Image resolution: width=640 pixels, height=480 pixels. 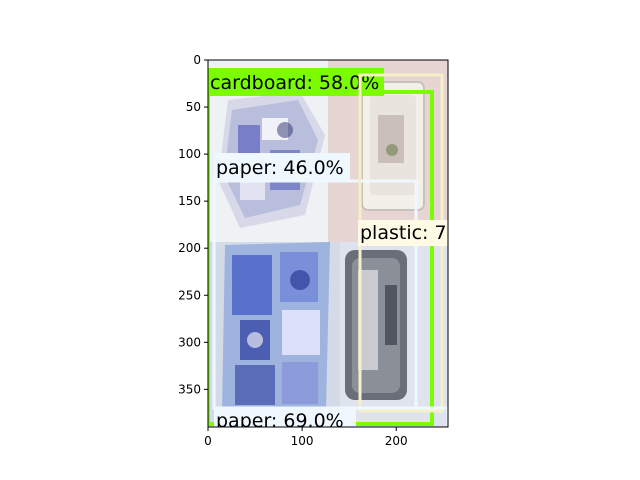 What do you see at coordinates (193, 107) in the screenshot?
I see `y-tick-label: 50` at bounding box center [193, 107].